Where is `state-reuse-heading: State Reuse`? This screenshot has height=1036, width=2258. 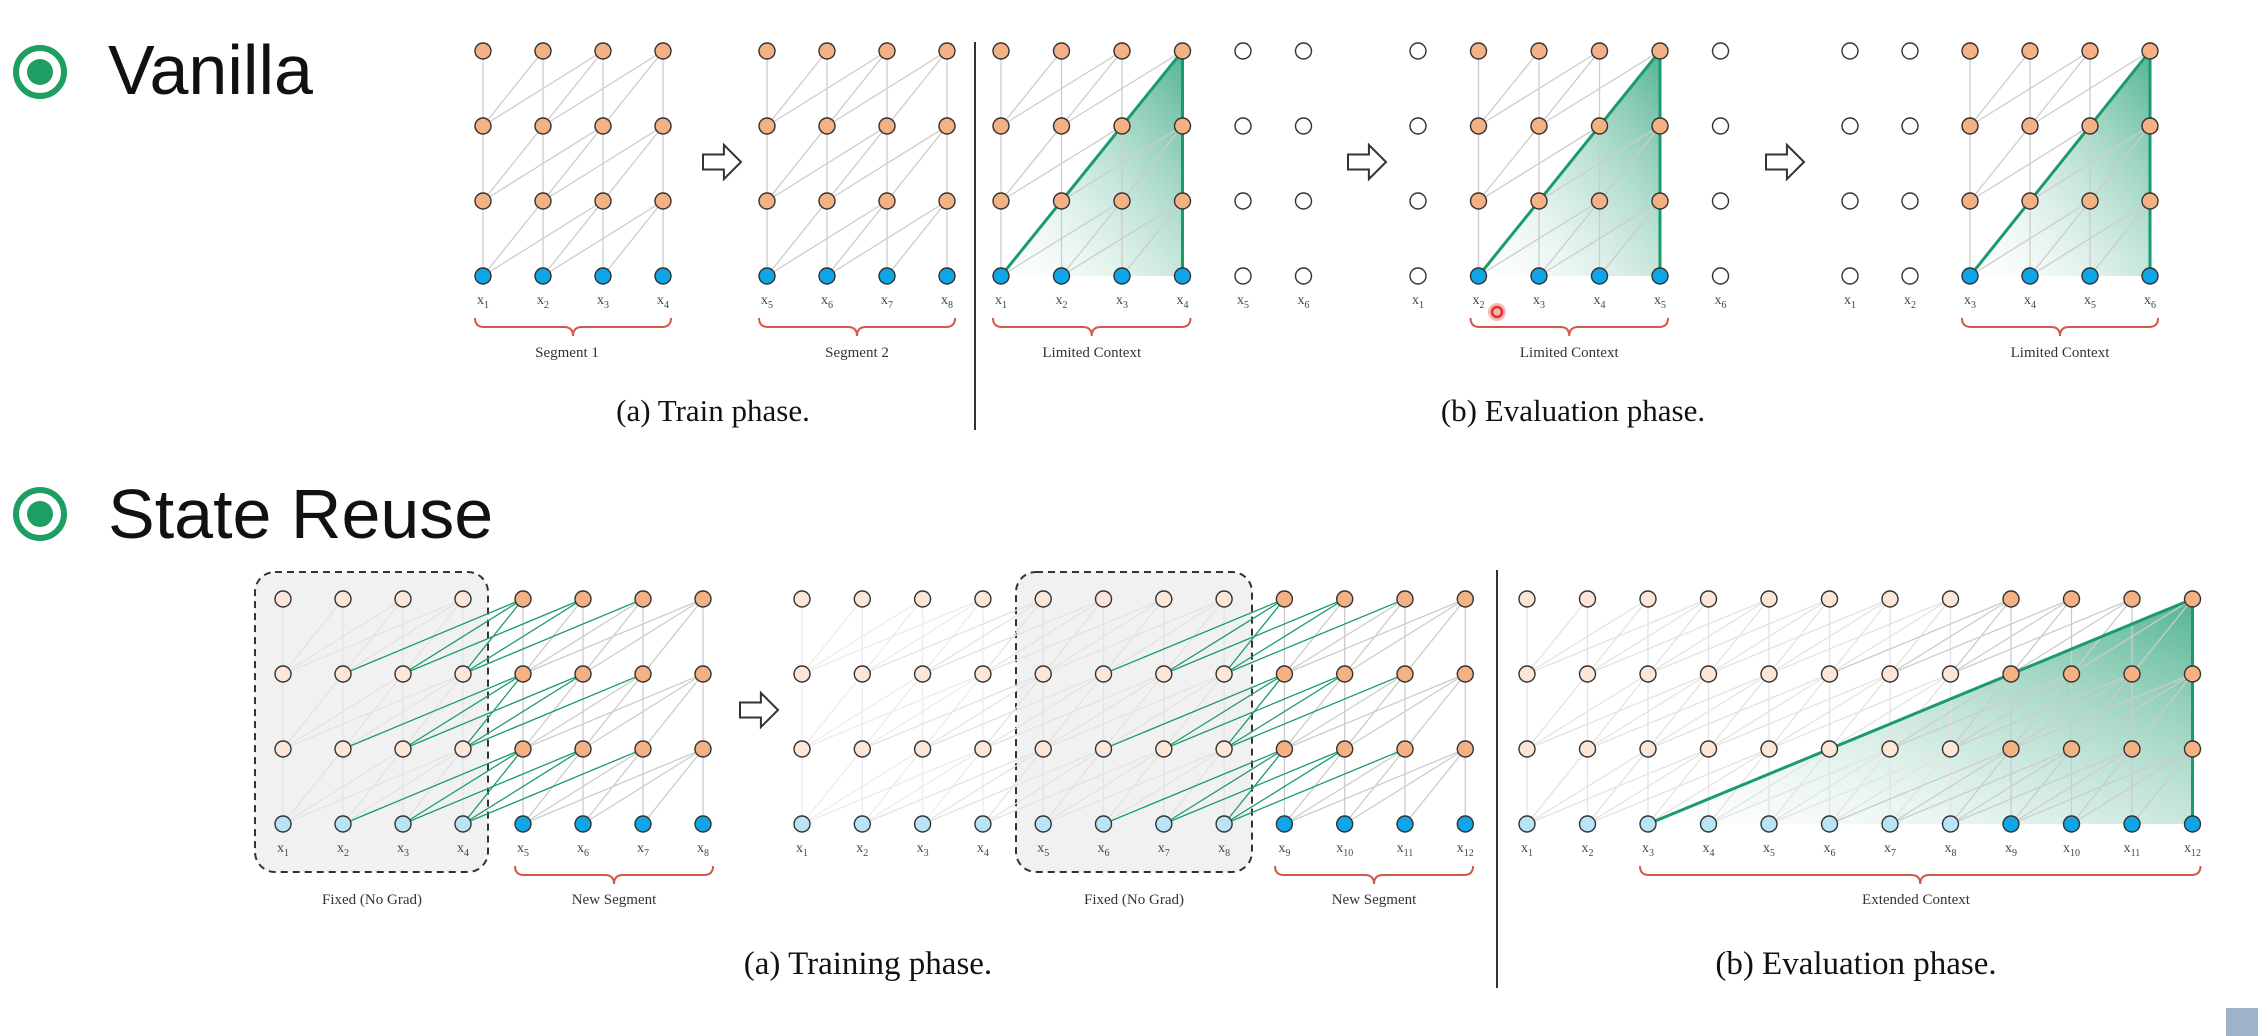
state-reuse-heading: State Reuse is located at coordinates (253, 514).